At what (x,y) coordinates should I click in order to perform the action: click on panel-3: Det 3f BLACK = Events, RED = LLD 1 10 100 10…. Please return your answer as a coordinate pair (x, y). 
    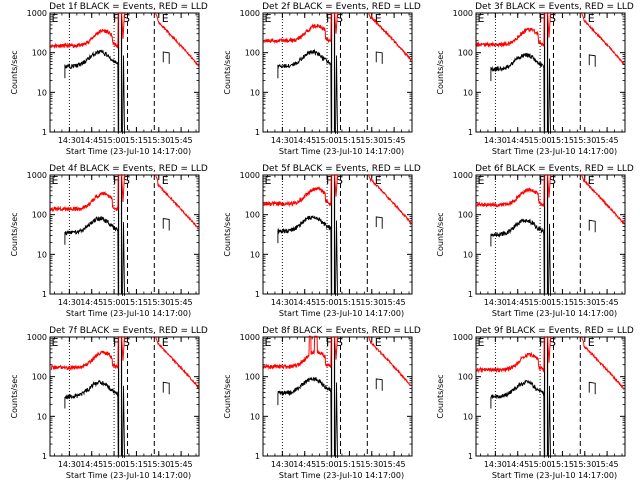
    Looking at the image, I should click on (535, 79).